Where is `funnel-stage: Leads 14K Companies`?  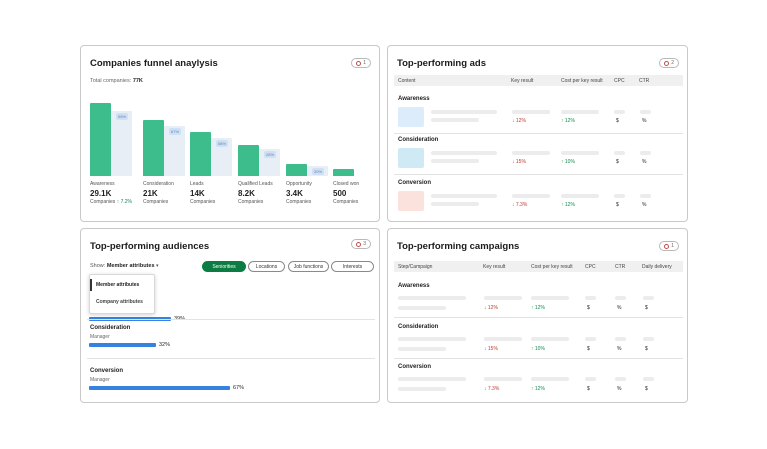
funnel-stage: Leads 14K Companies is located at coordinates (202, 193).